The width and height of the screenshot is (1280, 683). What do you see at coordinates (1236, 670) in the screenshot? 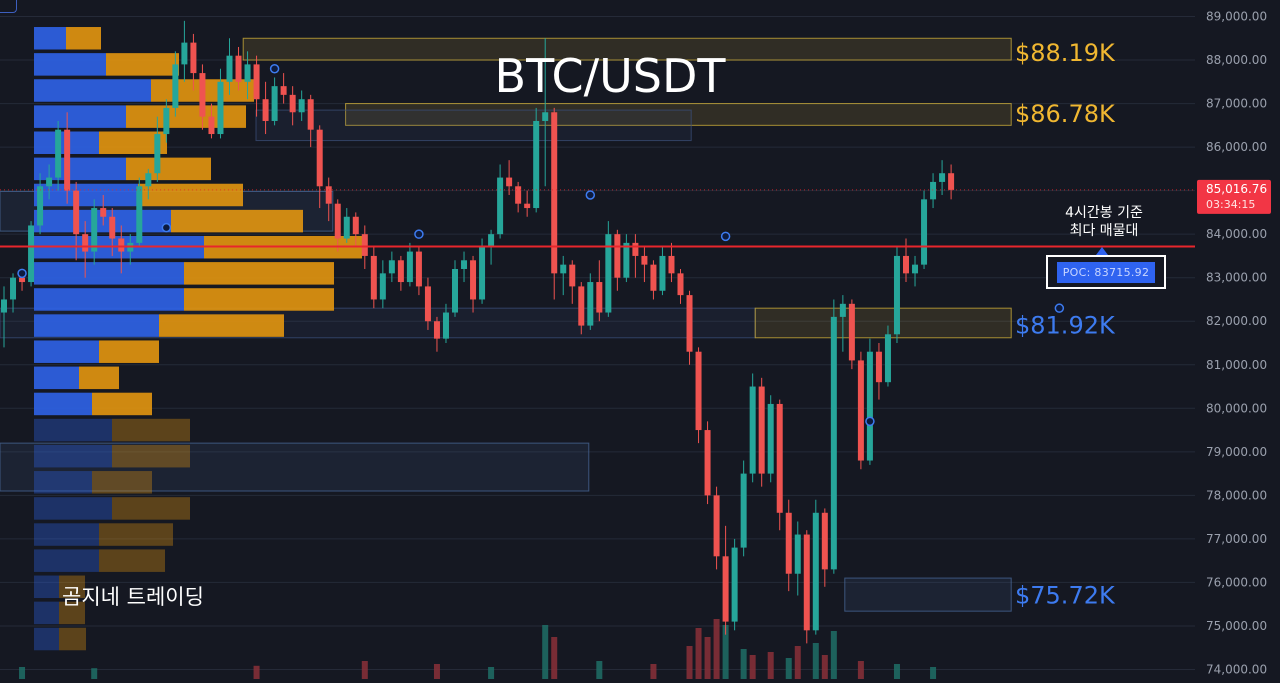
I see `y-tick-label: 74,000.00` at bounding box center [1236, 670].